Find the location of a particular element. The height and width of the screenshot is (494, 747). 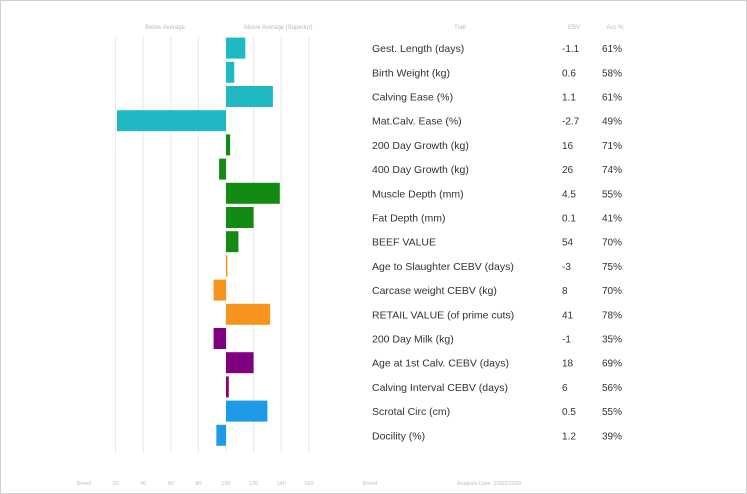

ebv-value: 41 is located at coordinates (568, 315).